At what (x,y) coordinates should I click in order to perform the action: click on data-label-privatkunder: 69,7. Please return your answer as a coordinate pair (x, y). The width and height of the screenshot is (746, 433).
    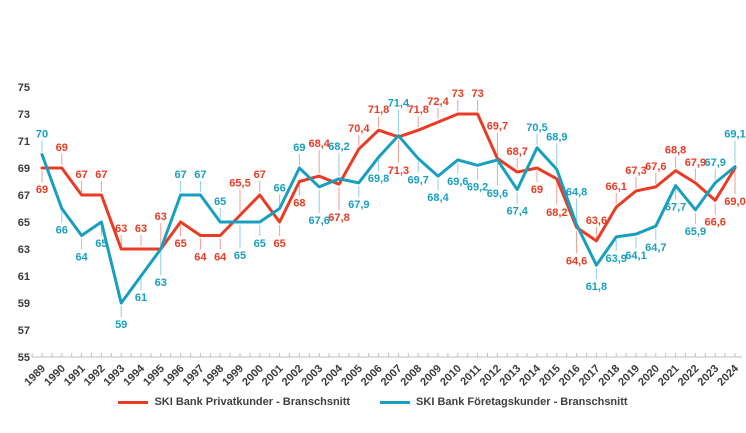
    Looking at the image, I should click on (497, 127).